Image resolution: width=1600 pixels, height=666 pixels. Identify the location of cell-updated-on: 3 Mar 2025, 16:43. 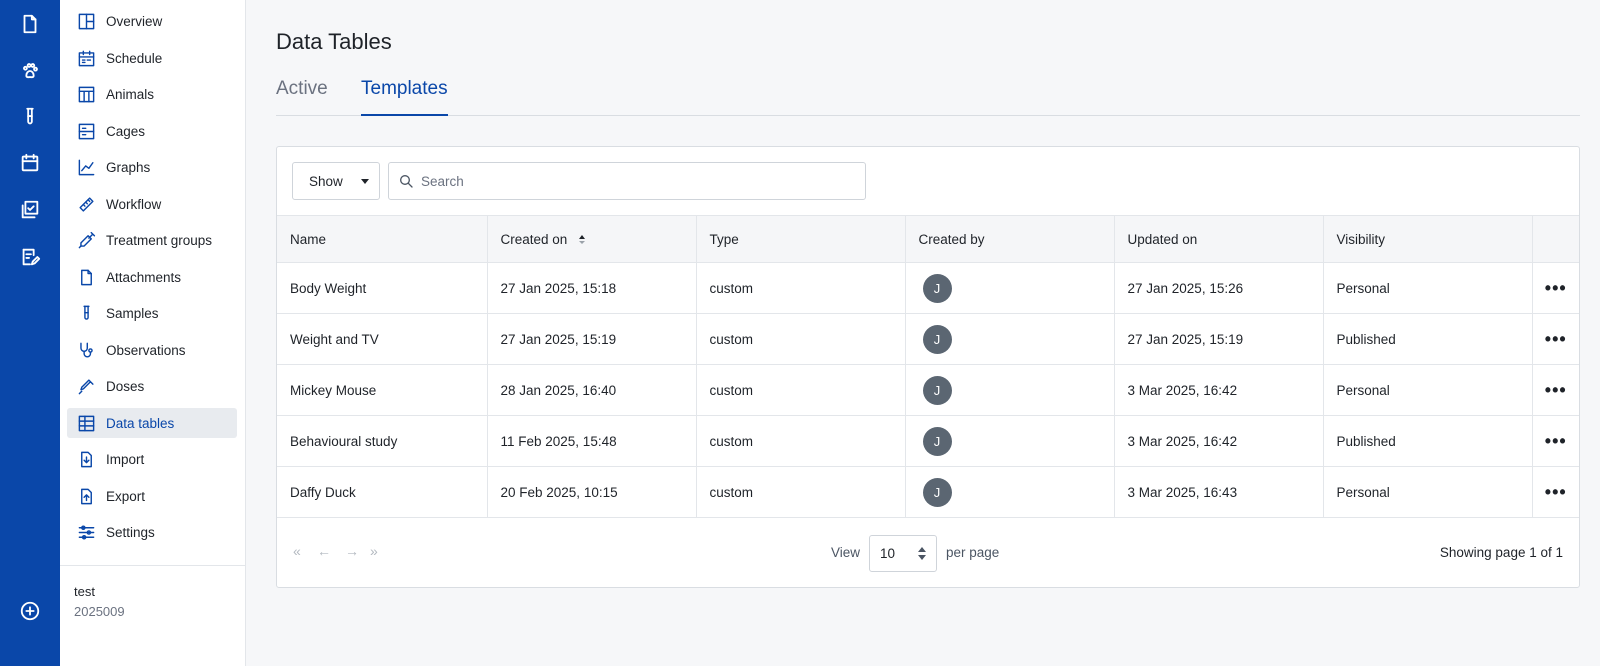
(1218, 492).